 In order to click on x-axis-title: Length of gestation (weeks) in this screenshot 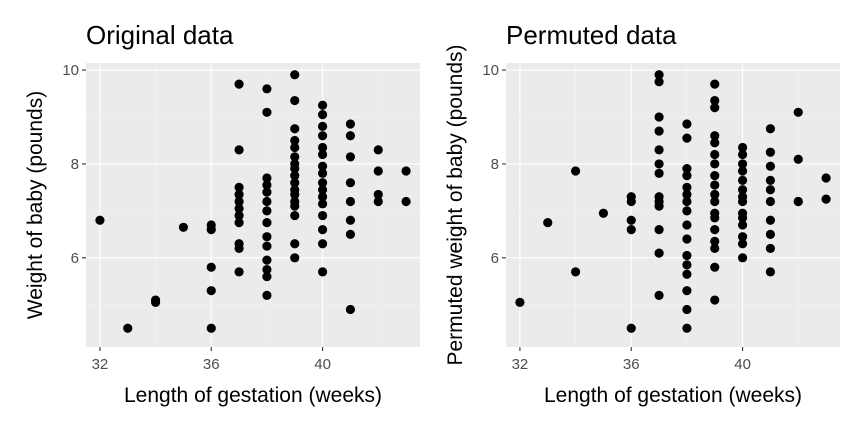, I will do `click(673, 395)`.